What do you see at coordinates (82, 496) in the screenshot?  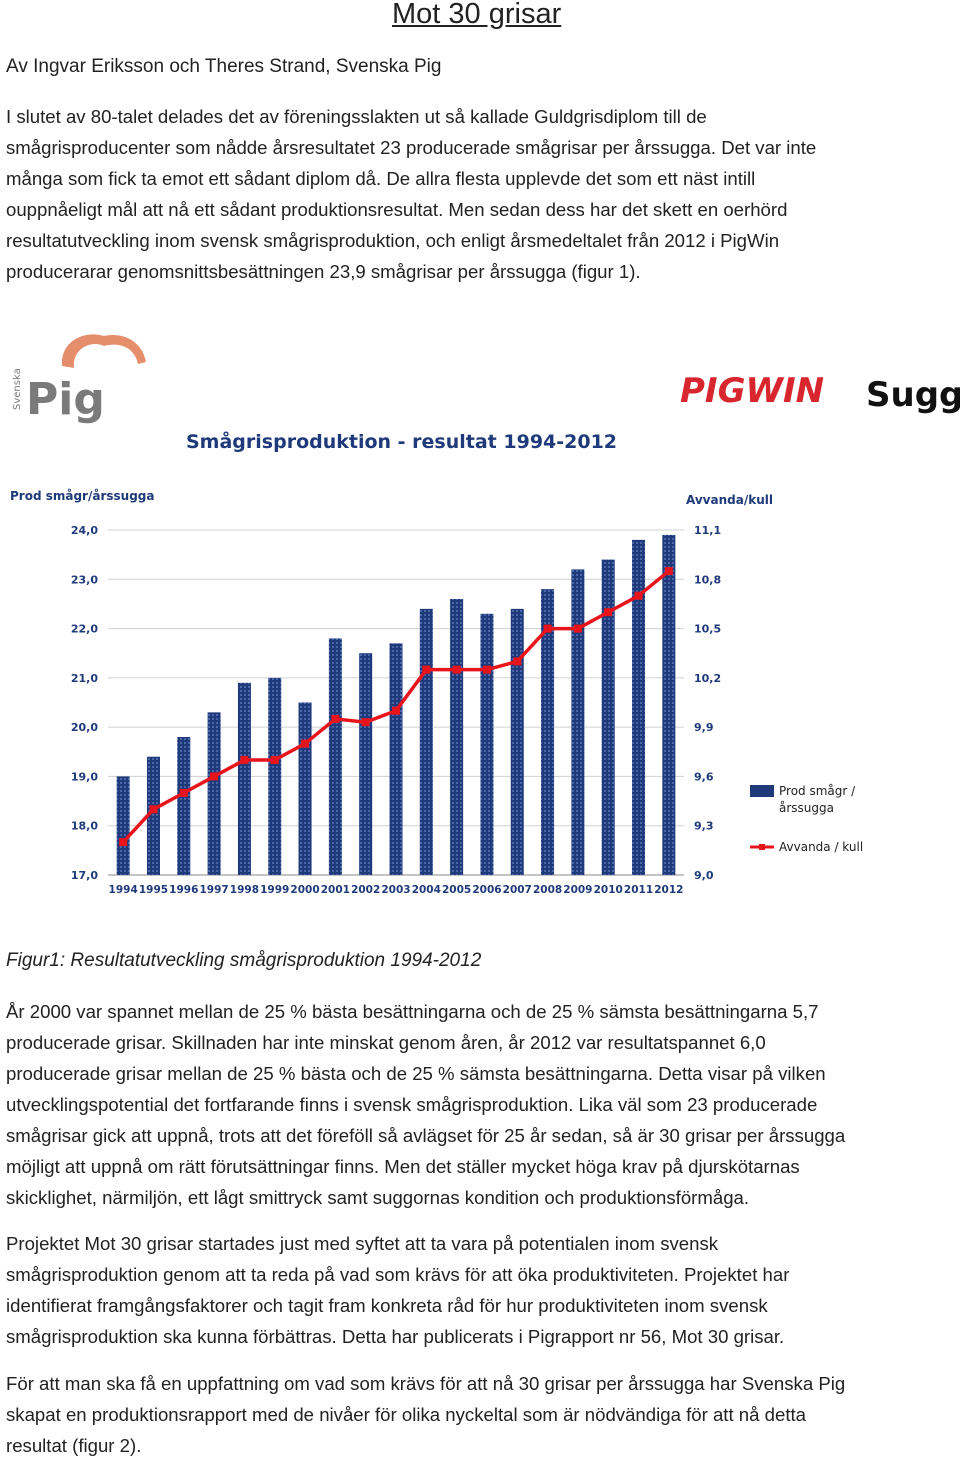 I see `y-axis-label: Prod smågr/årssugga` at bounding box center [82, 496].